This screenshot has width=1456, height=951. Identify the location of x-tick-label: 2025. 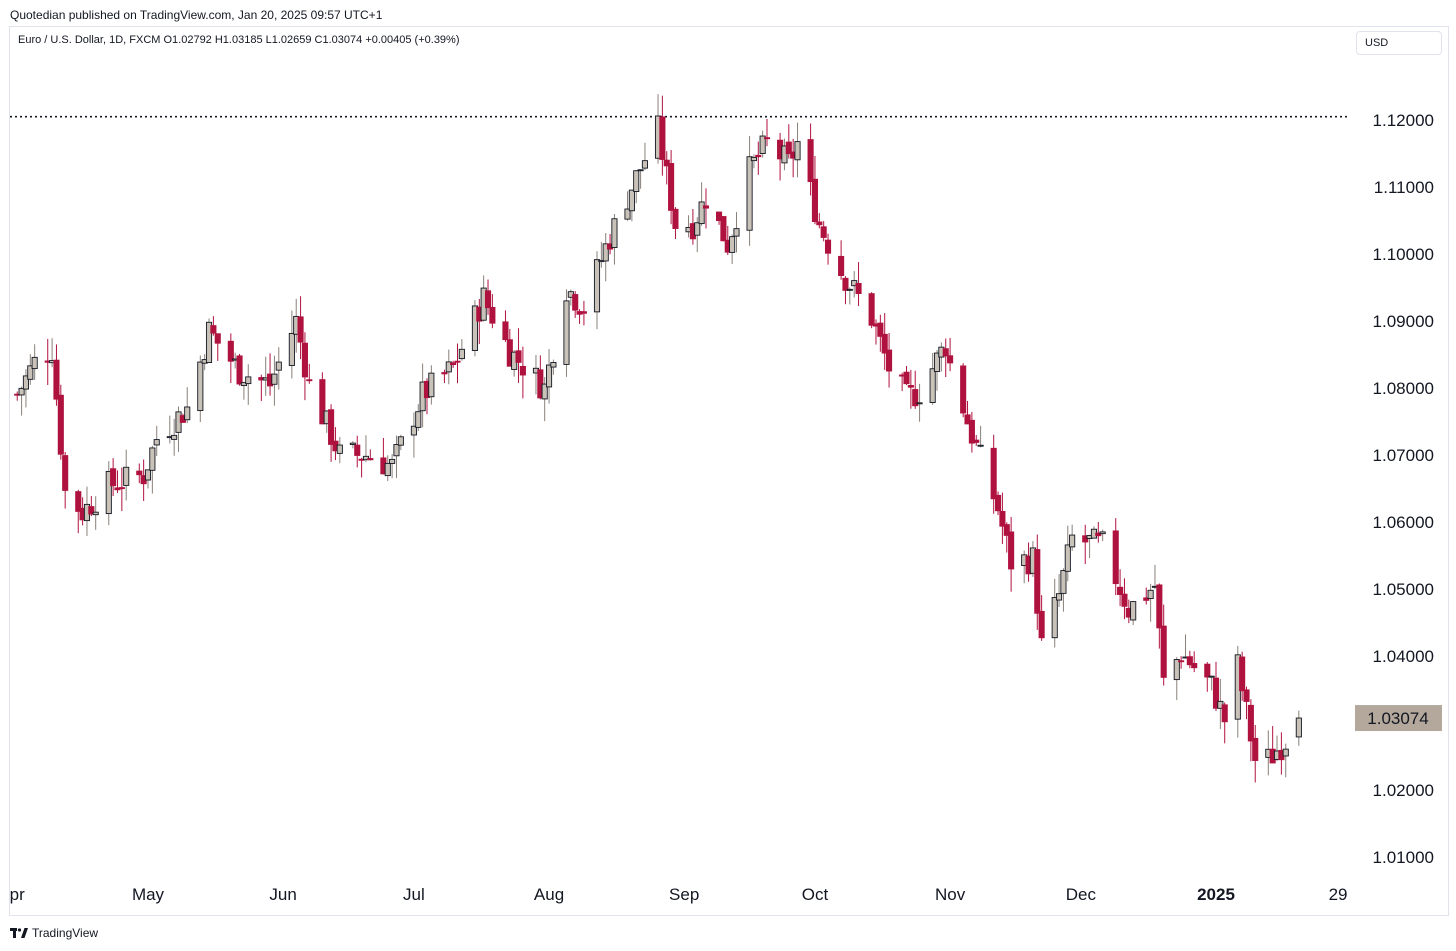
(1216, 894).